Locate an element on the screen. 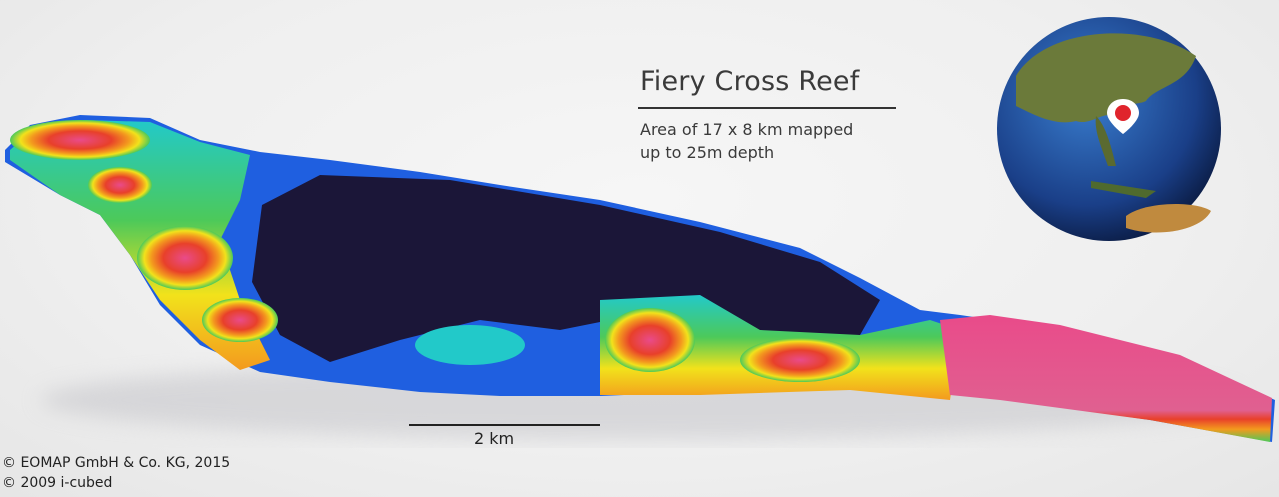  subtitle-line: Area of 17 x 8 km mapped is located at coordinates (747, 129).